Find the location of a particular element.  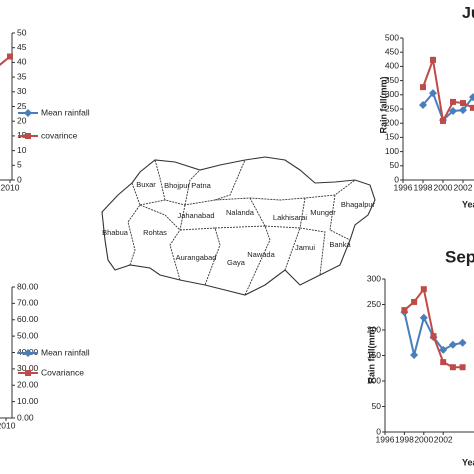

district-label: Rohtas is located at coordinates (155, 232).